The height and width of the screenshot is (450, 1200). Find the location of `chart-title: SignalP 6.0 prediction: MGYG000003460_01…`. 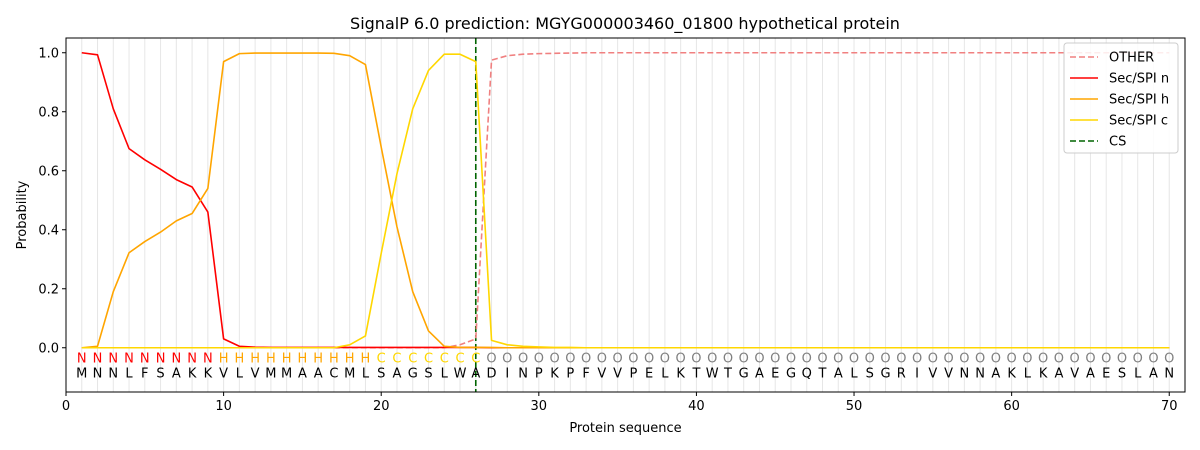

chart-title: SignalP 6.0 prediction: MGYG000003460_01… is located at coordinates (625, 24).